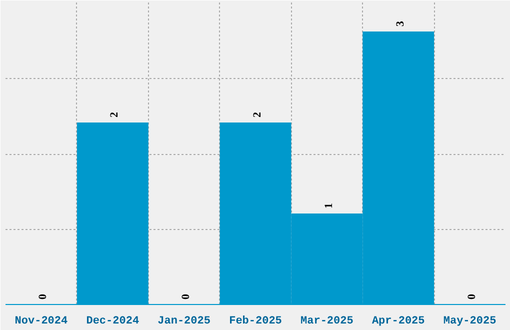 The height and width of the screenshot is (330, 510). What do you see at coordinates (184, 322) in the screenshot?
I see `x-tick-label: Jan-2025` at bounding box center [184, 322].